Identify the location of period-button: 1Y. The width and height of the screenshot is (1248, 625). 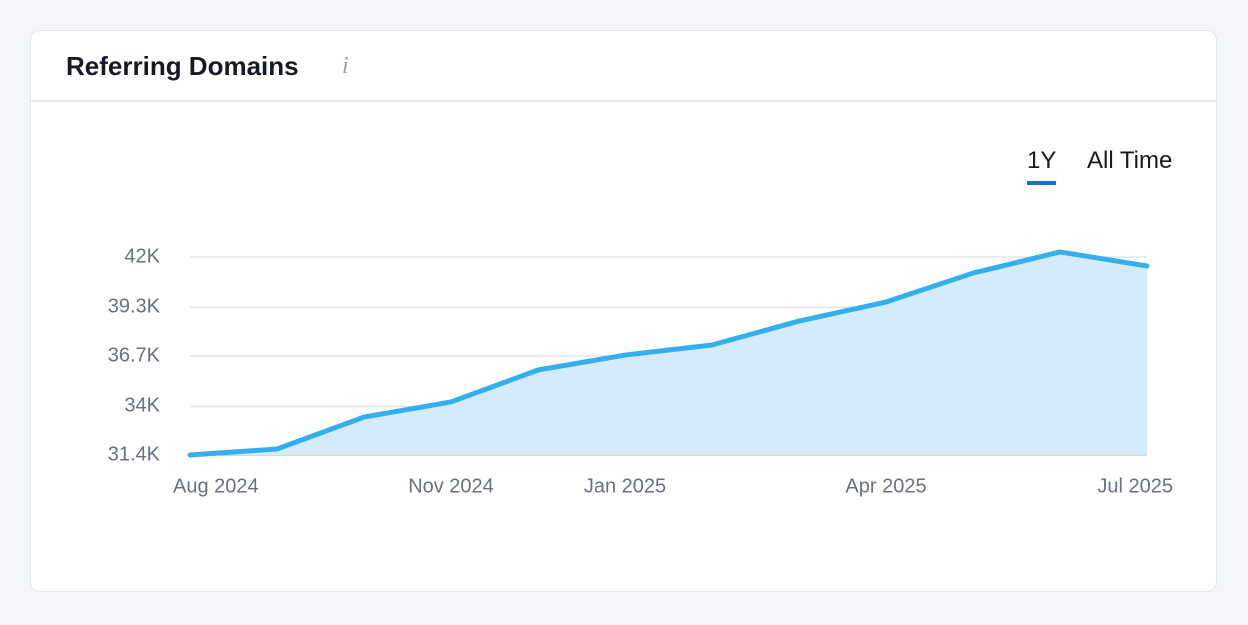
(1042, 166).